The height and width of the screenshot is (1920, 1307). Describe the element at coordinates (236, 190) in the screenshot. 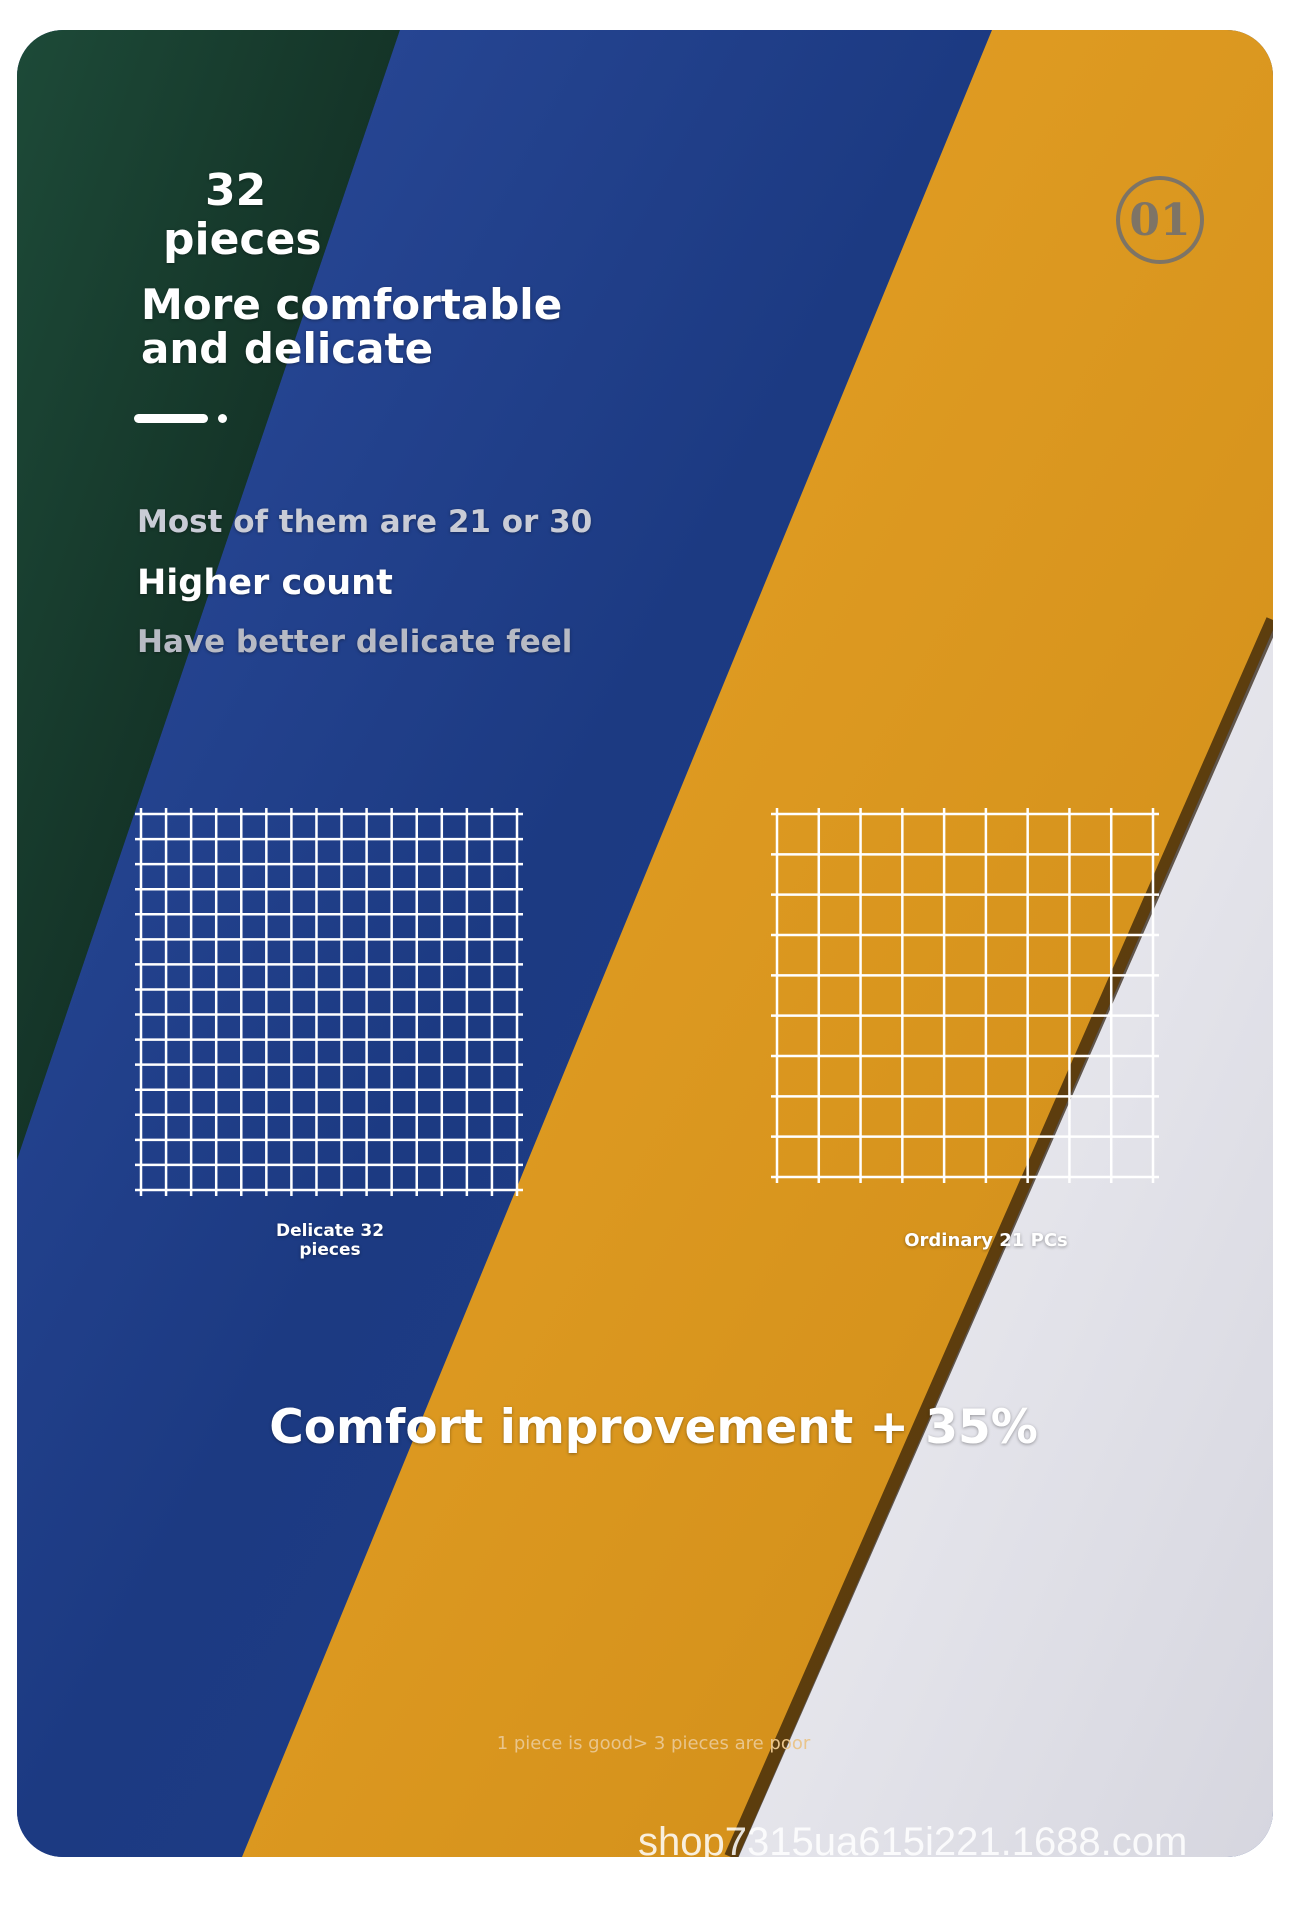

I see `heading-count: 32` at that location.